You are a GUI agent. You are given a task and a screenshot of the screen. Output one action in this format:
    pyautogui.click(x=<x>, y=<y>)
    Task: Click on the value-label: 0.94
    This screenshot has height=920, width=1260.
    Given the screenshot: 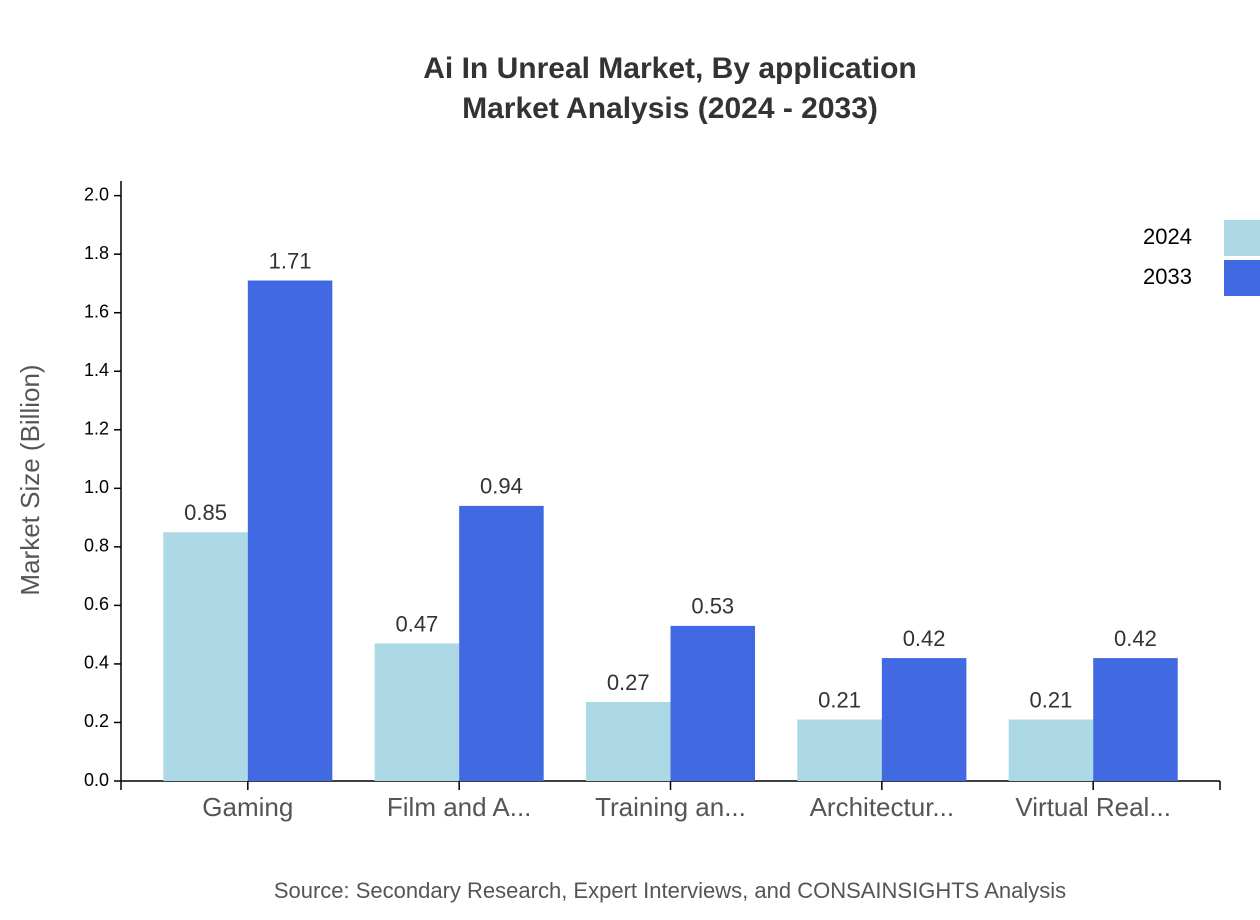 What is the action you would take?
    pyautogui.click(x=501, y=486)
    